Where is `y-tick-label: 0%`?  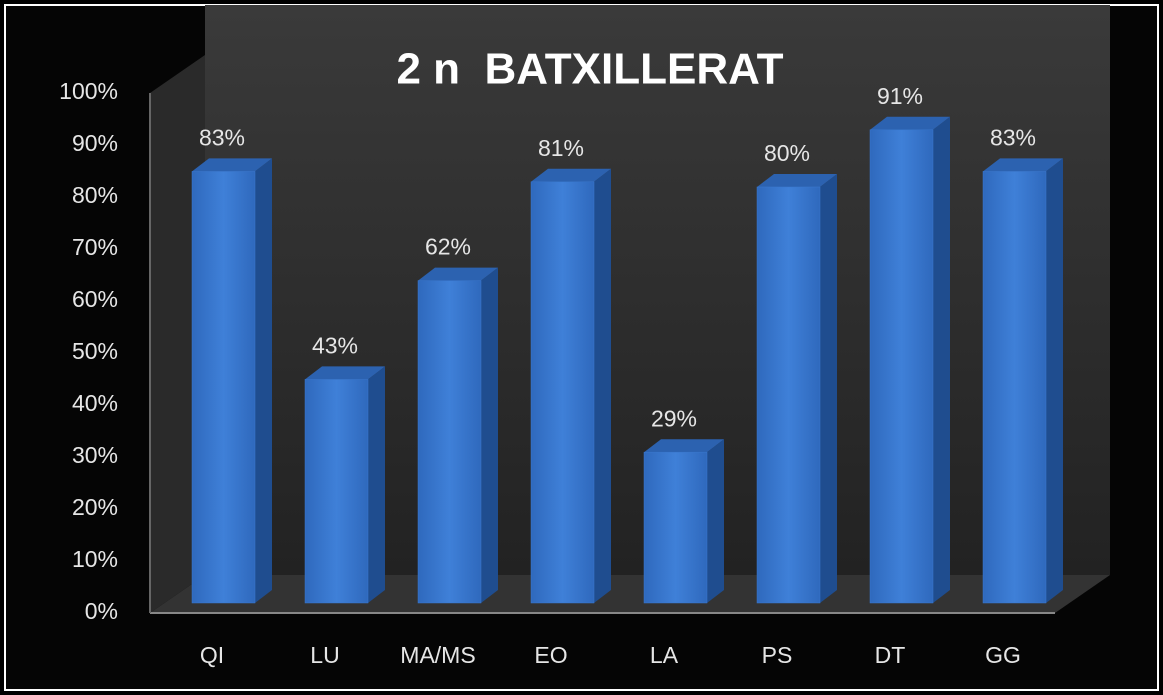 y-tick-label: 0% is located at coordinates (101, 611).